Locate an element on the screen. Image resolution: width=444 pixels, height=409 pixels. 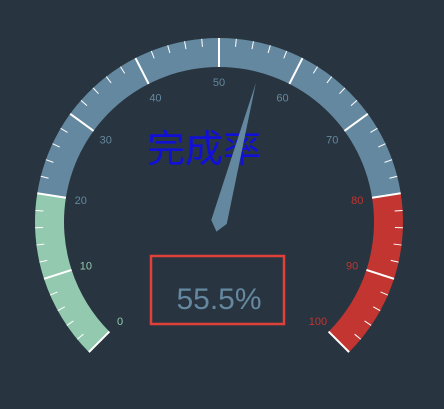
axis-label: 50 is located at coordinates (219, 83).